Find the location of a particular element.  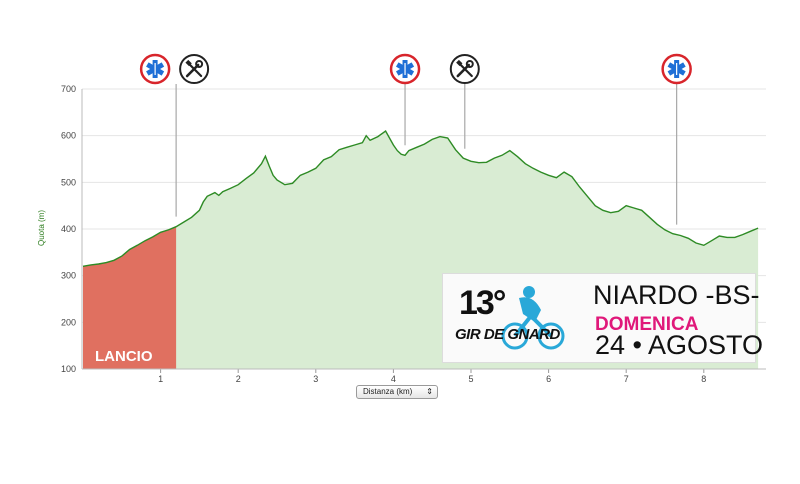

chevron-updown-icon: ⇕ is located at coordinates (429, 391).